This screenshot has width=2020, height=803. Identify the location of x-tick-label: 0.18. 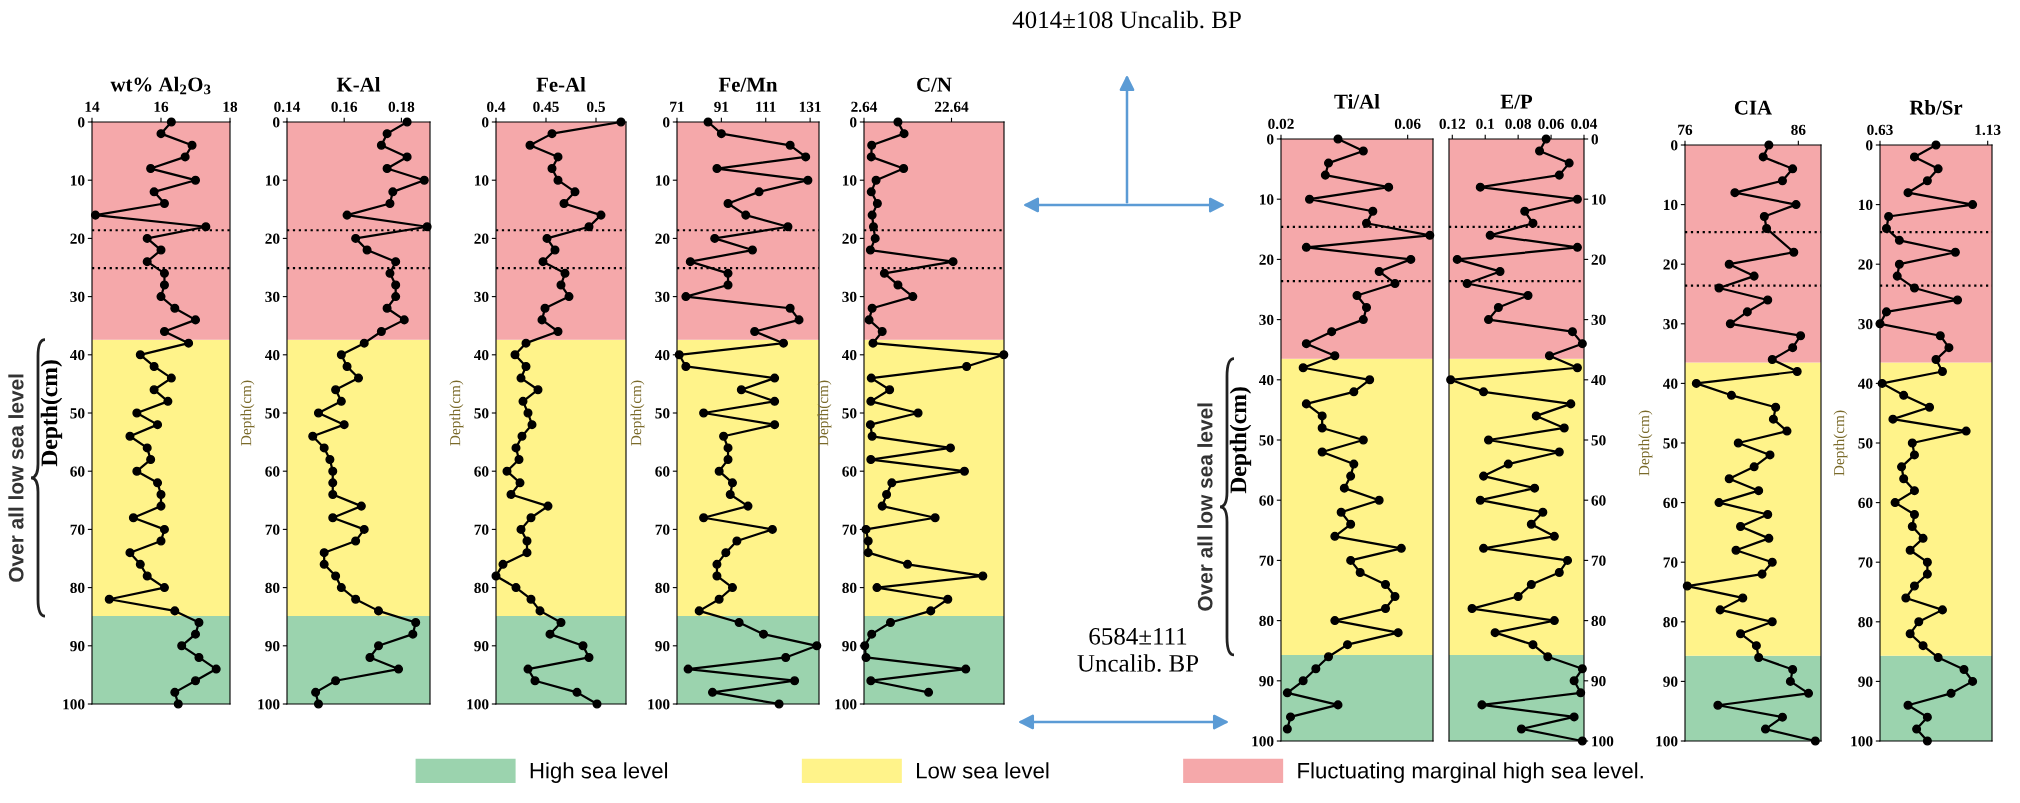
(401, 107).